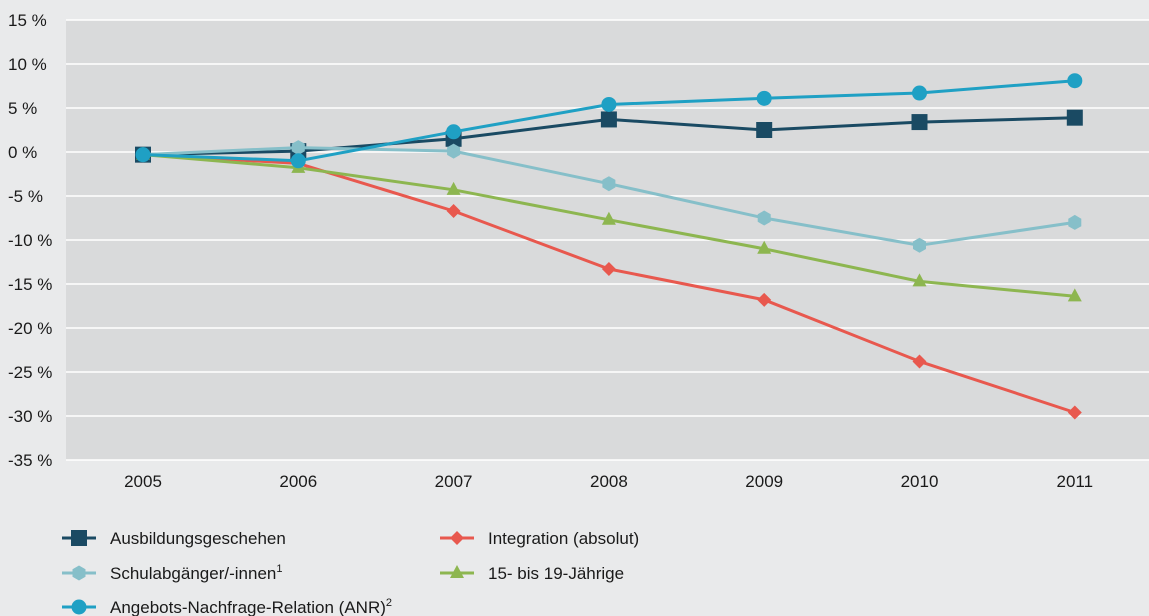 The width and height of the screenshot is (1149, 616). I want to click on legend-item: Integration (absolut), so click(539, 538).